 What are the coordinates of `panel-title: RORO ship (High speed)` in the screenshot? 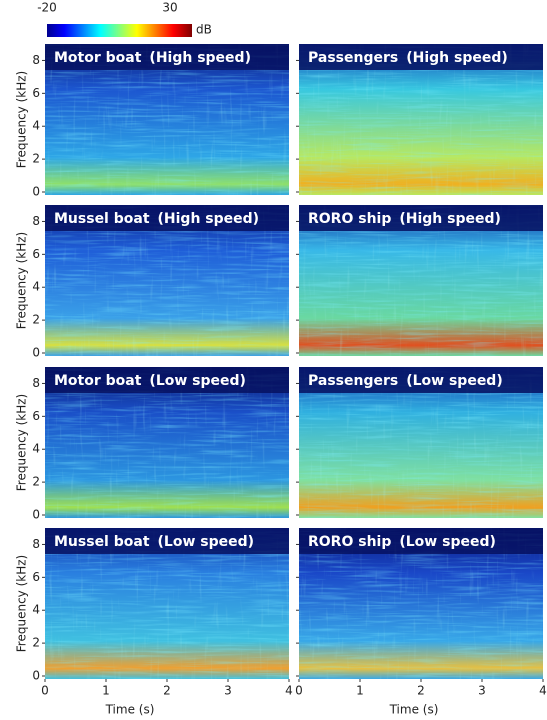 It's located at (404, 219).